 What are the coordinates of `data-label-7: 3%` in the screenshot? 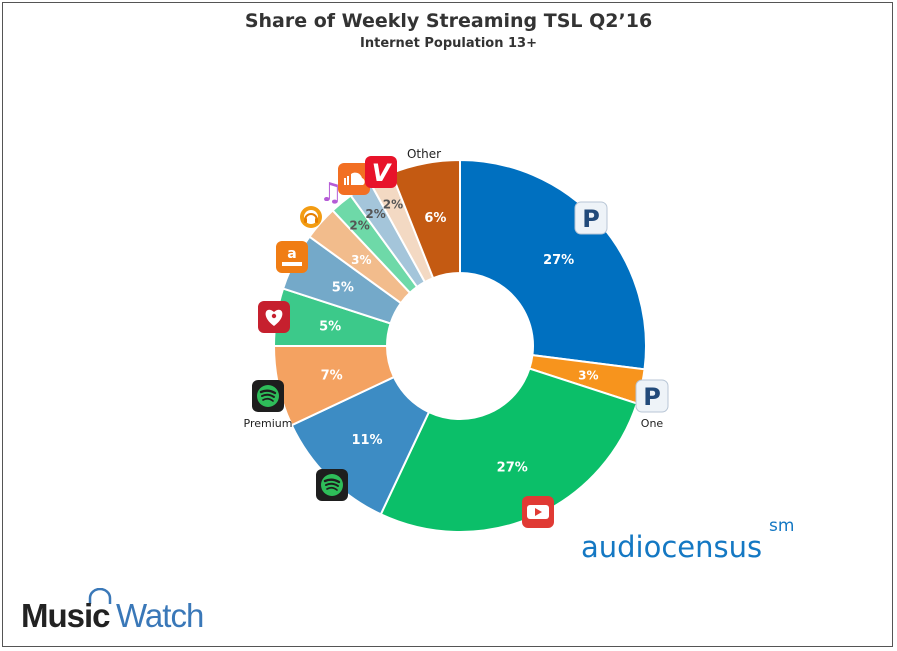 It's located at (361, 260).